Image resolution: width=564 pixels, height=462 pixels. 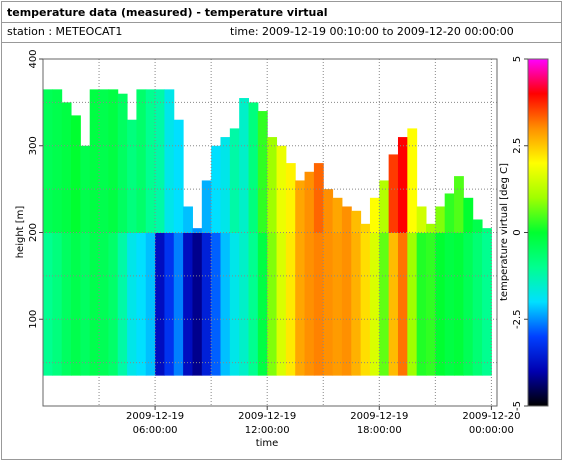 What do you see at coordinates (517, 232) in the screenshot?
I see `colorbar-tick-label: 0` at bounding box center [517, 232].